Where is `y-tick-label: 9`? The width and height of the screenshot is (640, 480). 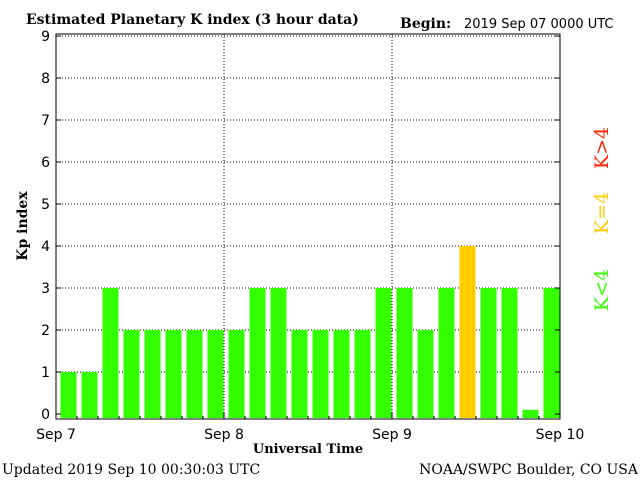 y-tick-label: 9 is located at coordinates (45, 37).